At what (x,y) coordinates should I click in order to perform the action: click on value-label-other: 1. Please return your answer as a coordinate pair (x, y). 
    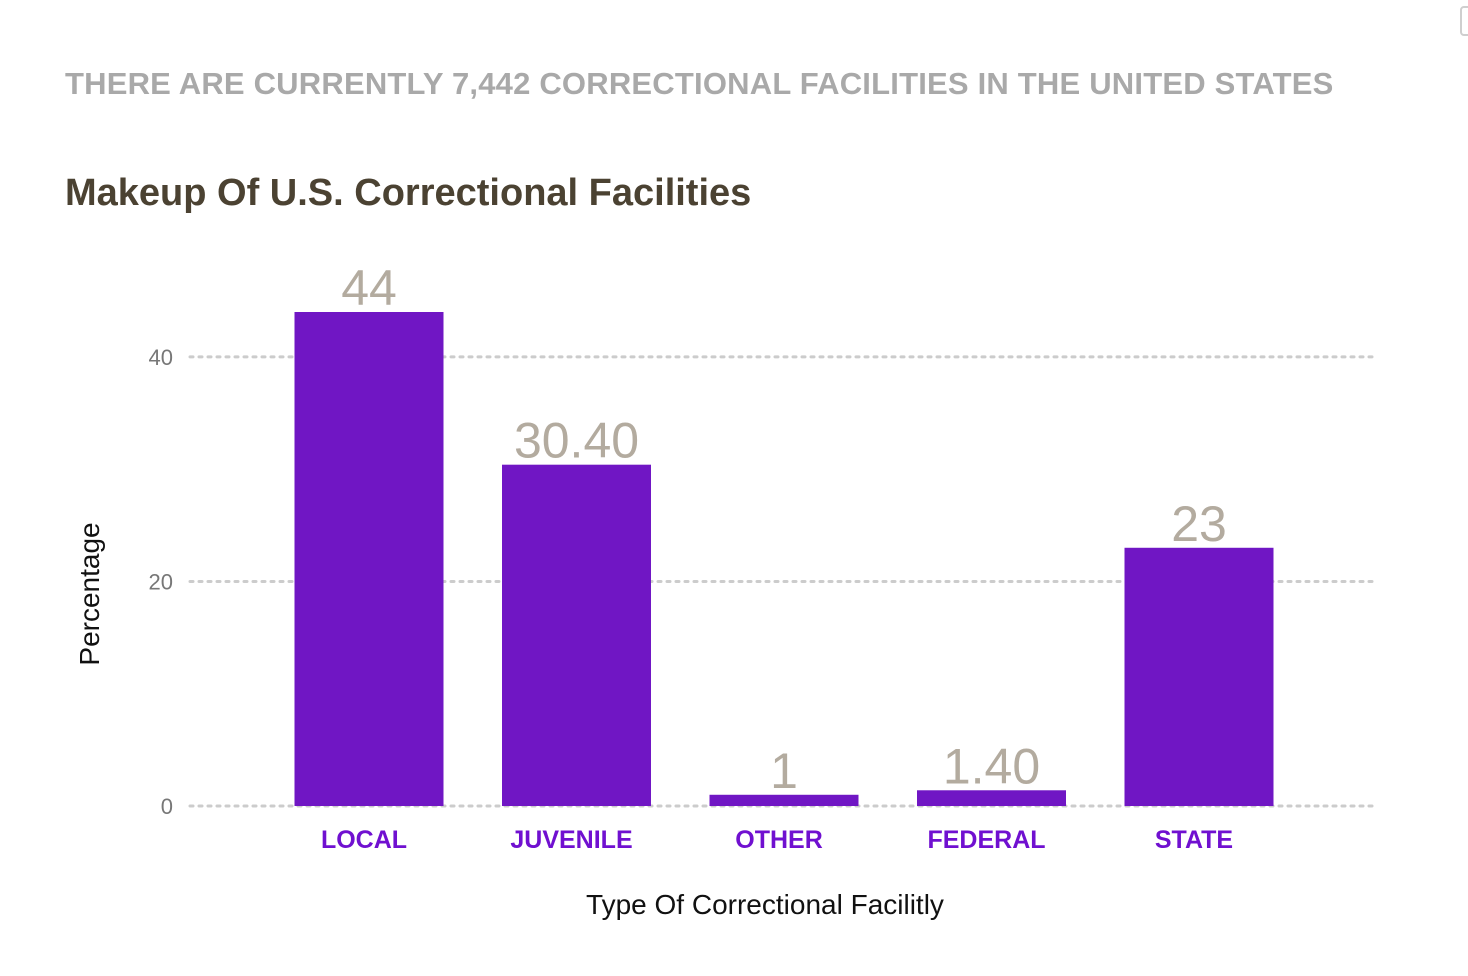
    Looking at the image, I should click on (784, 771).